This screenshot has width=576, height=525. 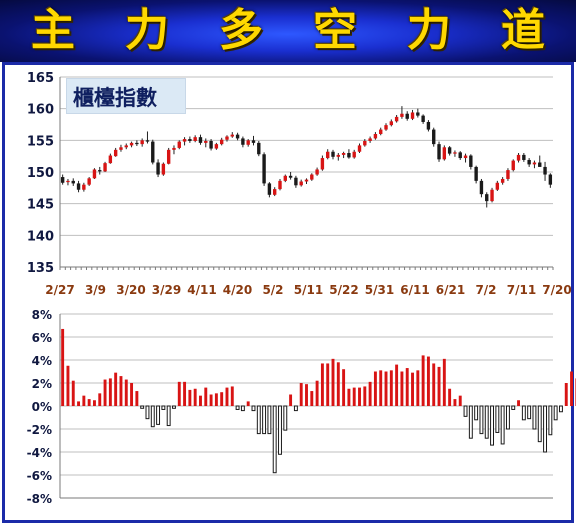 What do you see at coordinates (40, 78) in the screenshot?
I see `price-tick-label: 165` at bounding box center [40, 78].